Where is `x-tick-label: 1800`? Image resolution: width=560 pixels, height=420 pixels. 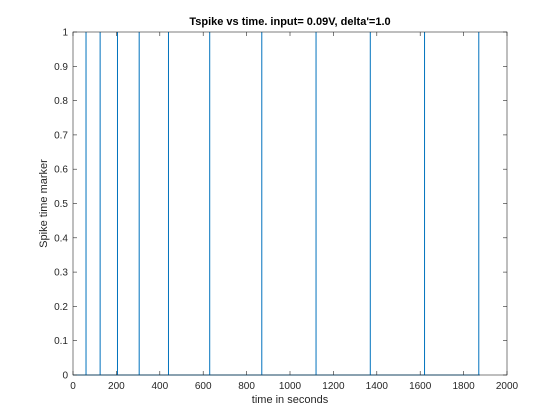
x-tick-label: 1800 is located at coordinates (463, 386).